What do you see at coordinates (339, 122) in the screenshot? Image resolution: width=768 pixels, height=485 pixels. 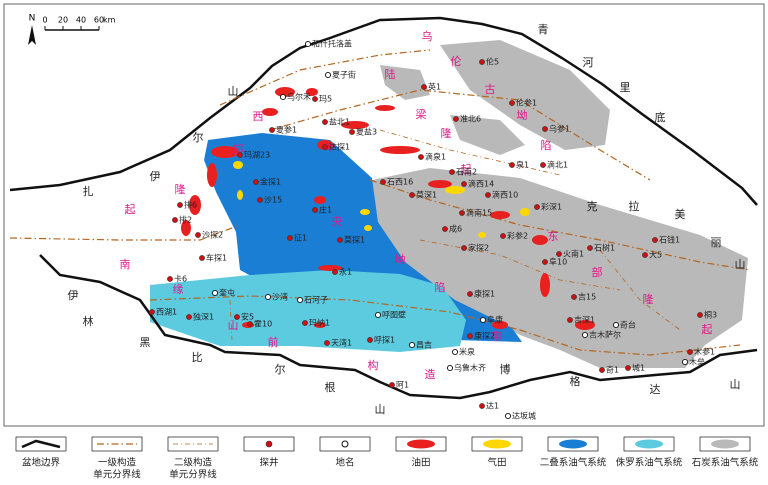 I see `well-label: 盐北1` at bounding box center [339, 122].